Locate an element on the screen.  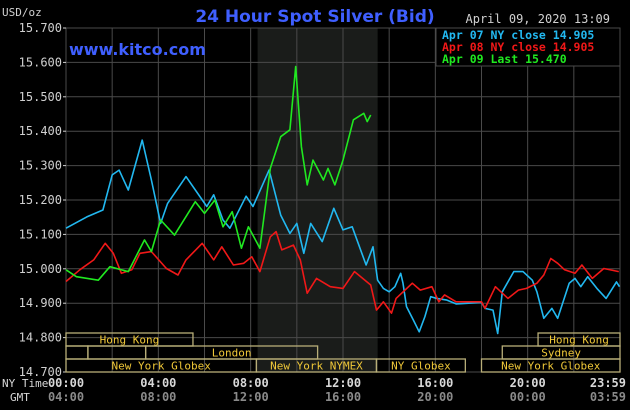
y-tick-label: 14.900 is located at coordinates (40, 303).